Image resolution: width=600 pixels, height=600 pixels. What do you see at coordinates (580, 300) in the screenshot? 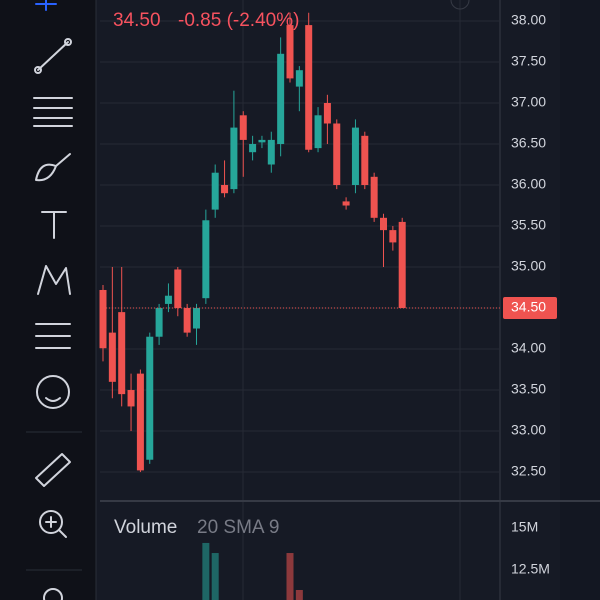
I see `right-edge` at bounding box center [580, 300].